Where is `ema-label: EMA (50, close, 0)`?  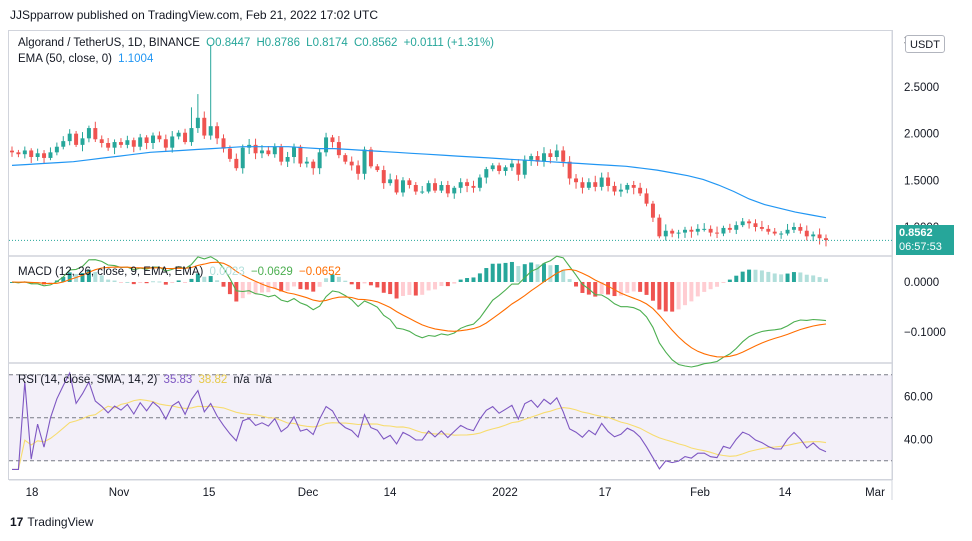 ema-label: EMA (50, close, 0) is located at coordinates (65, 59).